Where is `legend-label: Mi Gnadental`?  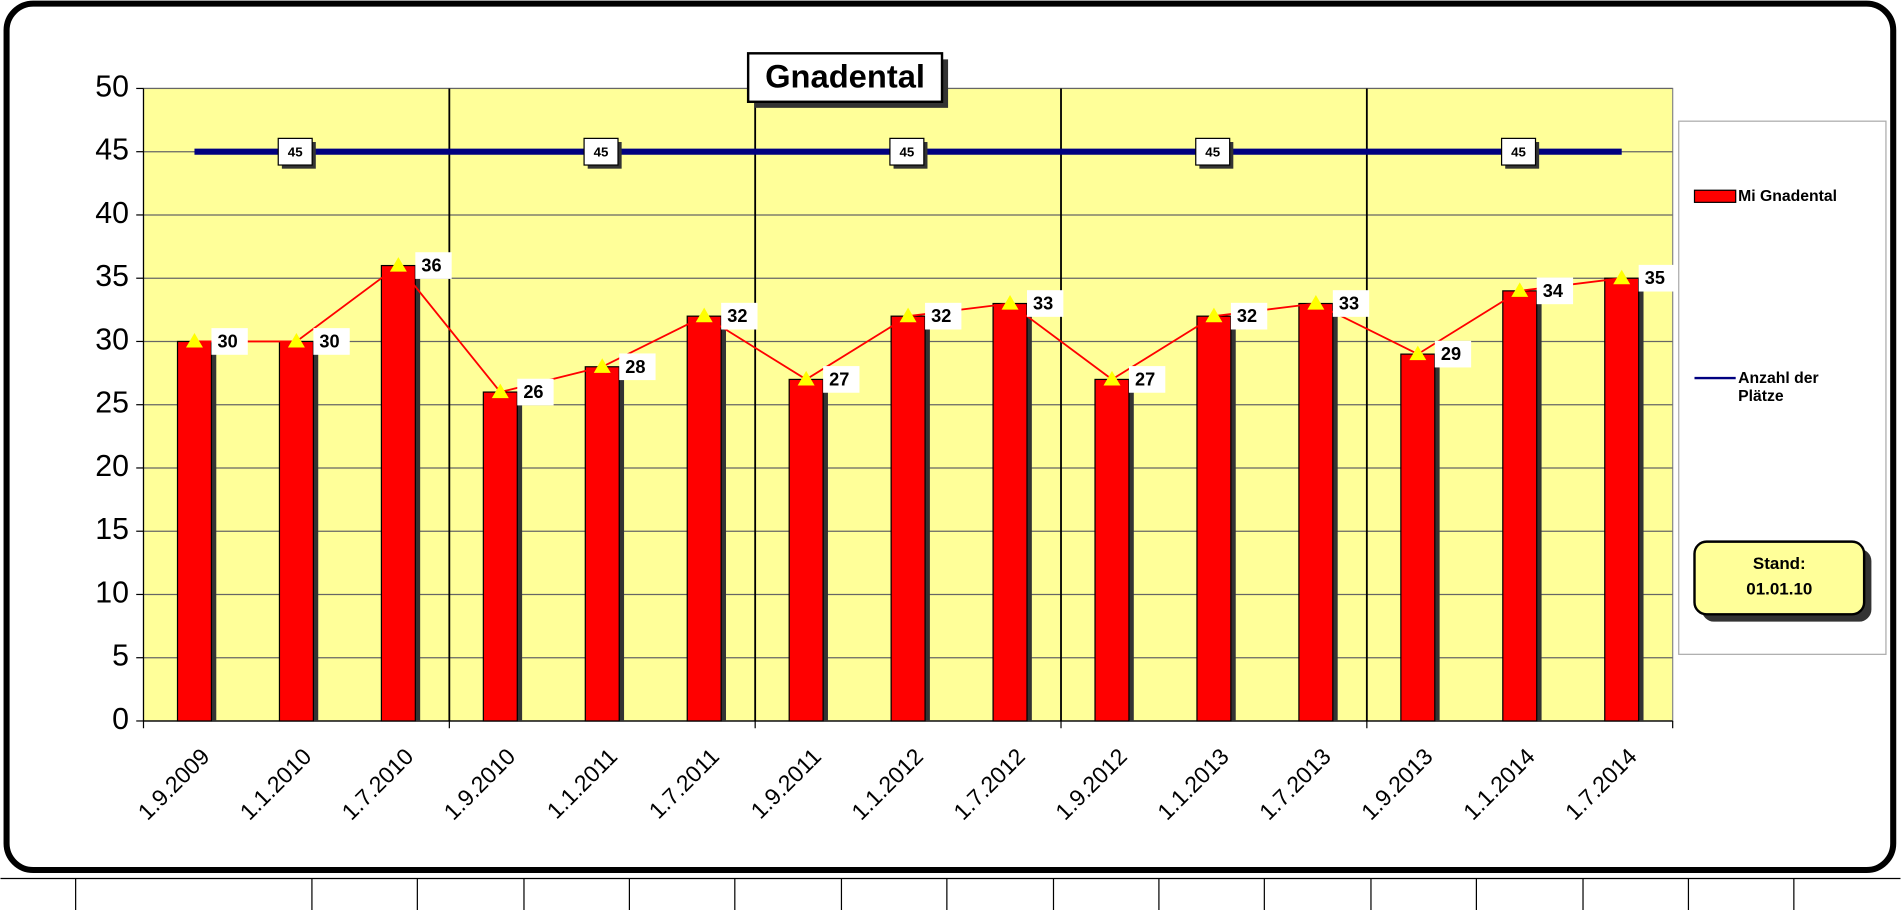
legend-label: Mi Gnadental is located at coordinates (1788, 195).